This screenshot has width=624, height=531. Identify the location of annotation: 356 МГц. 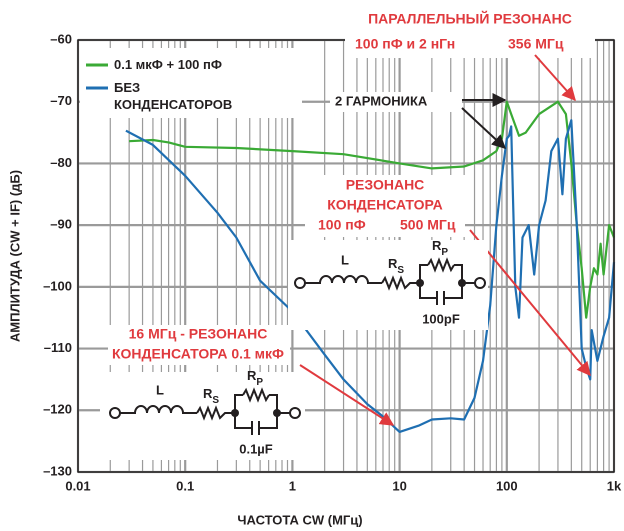
(536, 44).